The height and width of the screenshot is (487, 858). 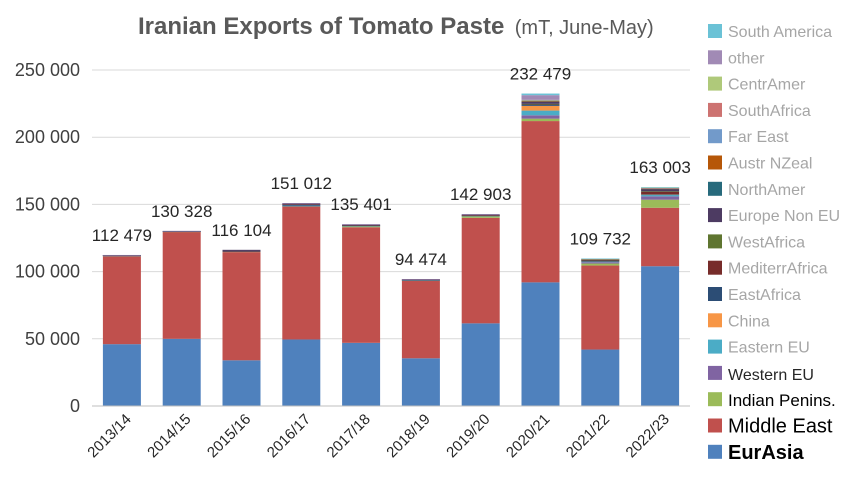 What do you see at coordinates (584, 28) in the screenshot?
I see `chart-title-sub: (mT, June-May)` at bounding box center [584, 28].